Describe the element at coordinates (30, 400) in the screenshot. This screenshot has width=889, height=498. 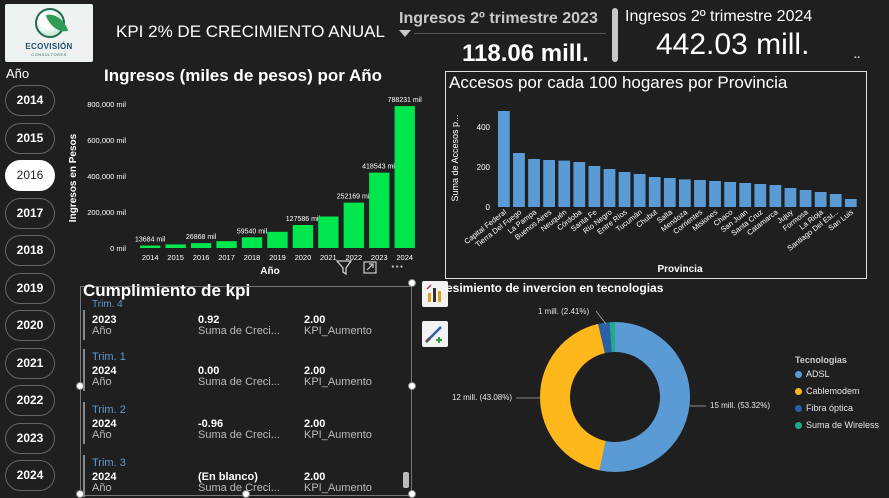
I see `year-button-2022: 2022` at that location.